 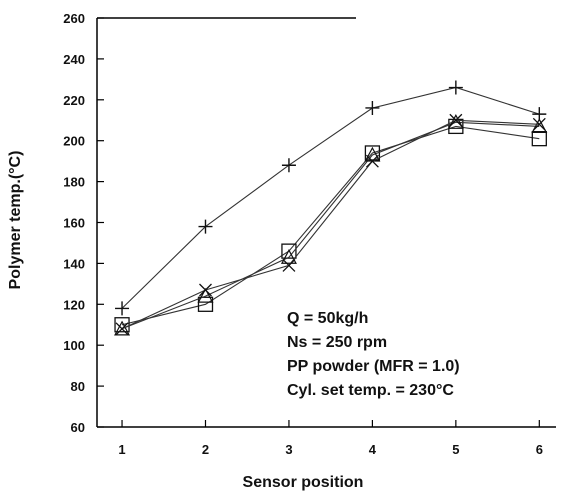 What do you see at coordinates (74, 223) in the screenshot?
I see `y-tick-label: 160` at bounding box center [74, 223].